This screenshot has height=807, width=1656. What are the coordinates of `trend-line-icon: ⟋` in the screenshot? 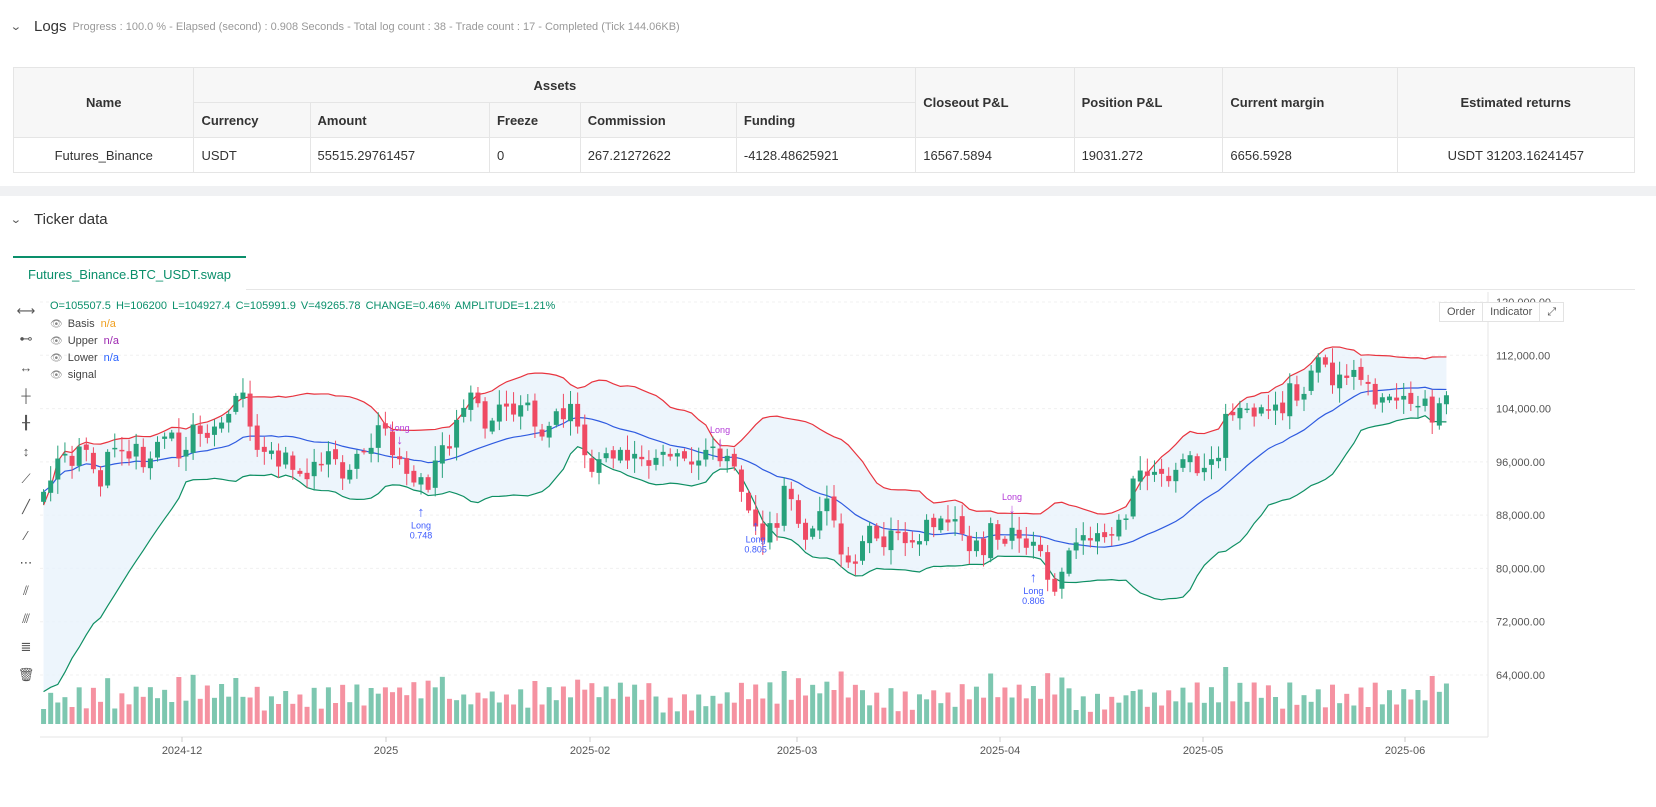 It's located at (26, 478).